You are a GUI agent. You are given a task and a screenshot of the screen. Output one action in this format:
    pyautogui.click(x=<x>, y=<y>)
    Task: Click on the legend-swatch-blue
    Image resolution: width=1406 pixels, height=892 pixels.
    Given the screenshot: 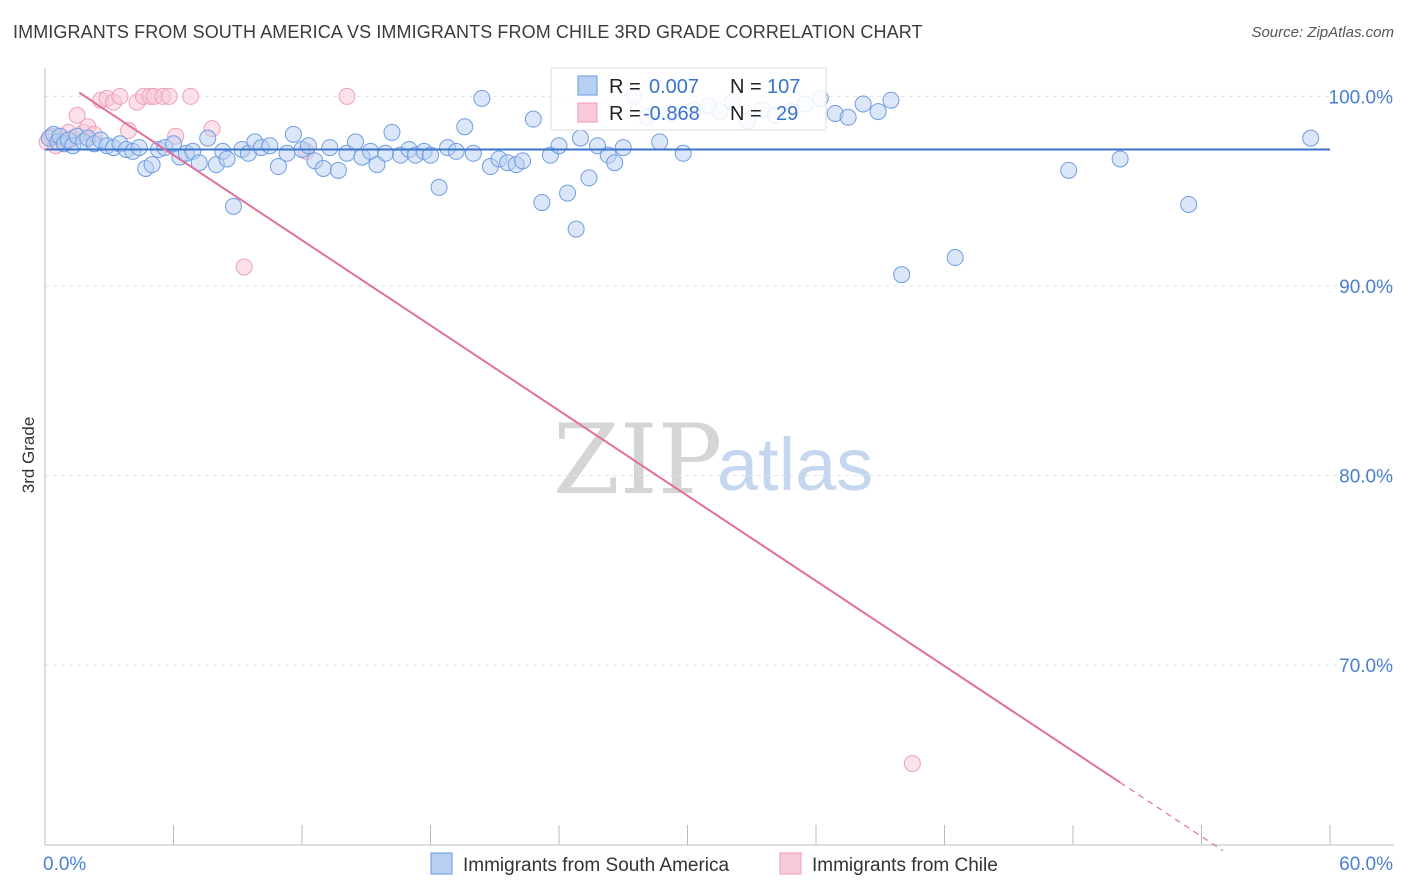 What is the action you would take?
    pyautogui.click(x=587, y=85)
    